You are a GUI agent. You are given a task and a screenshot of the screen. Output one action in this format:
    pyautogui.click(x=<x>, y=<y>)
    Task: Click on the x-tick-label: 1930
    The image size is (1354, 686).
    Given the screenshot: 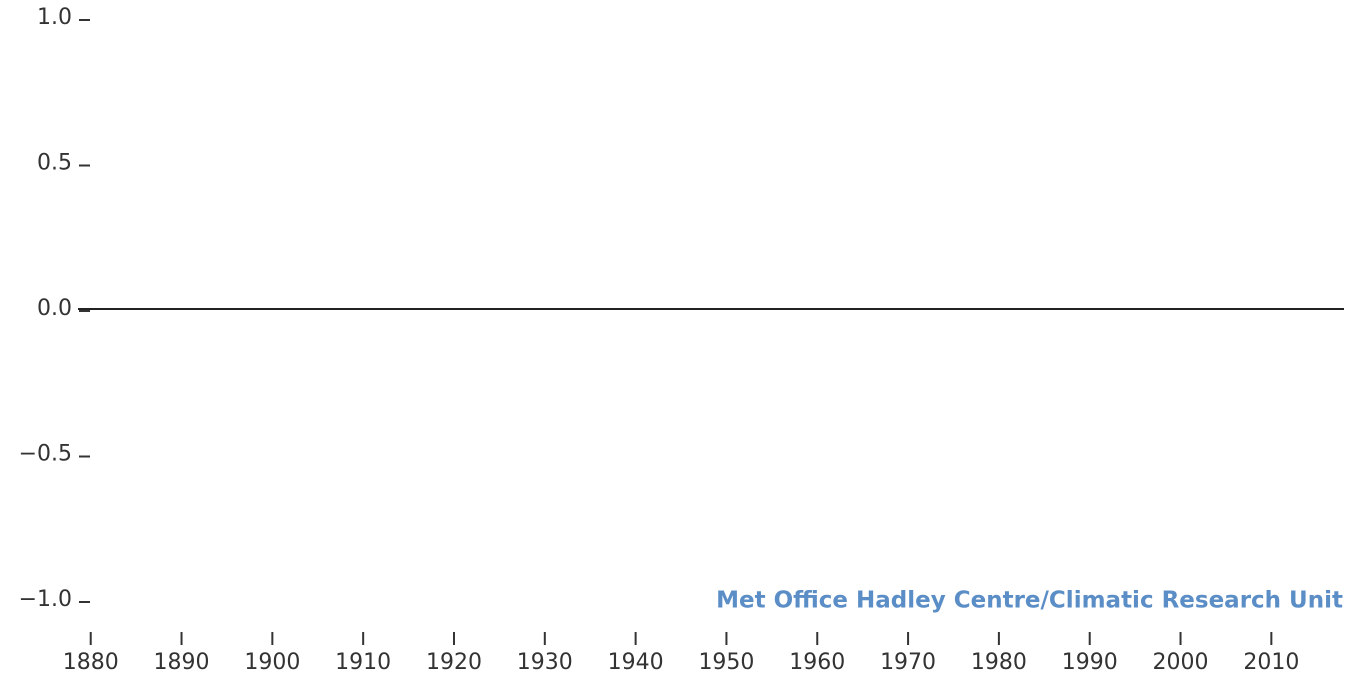 What is the action you would take?
    pyautogui.click(x=545, y=662)
    